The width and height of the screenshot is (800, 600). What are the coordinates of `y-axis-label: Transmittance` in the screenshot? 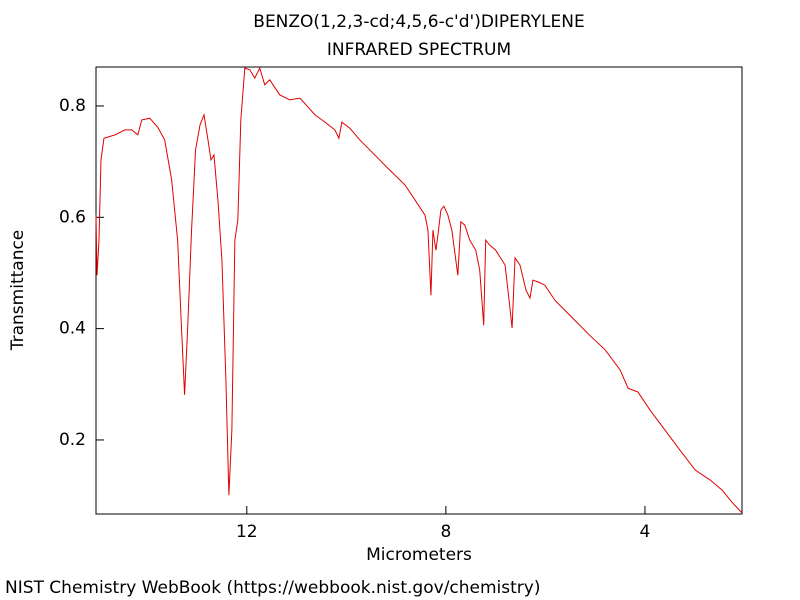 It's located at (18, 291).